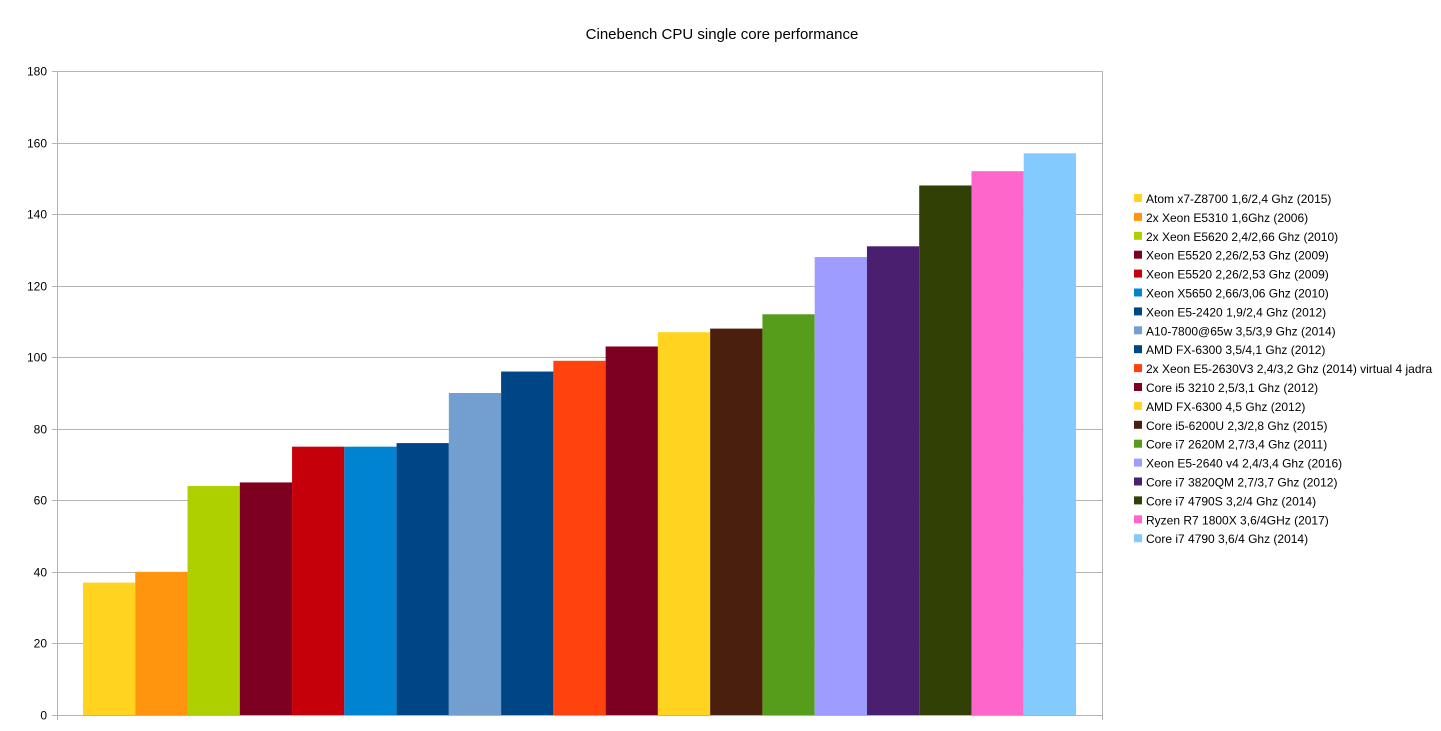 Image resolution: width=1441 pixels, height=731 pixels. I want to click on legend-label: 2x Xeon E5620 2,4/2,66 Ghz (2010), so click(1242, 237).